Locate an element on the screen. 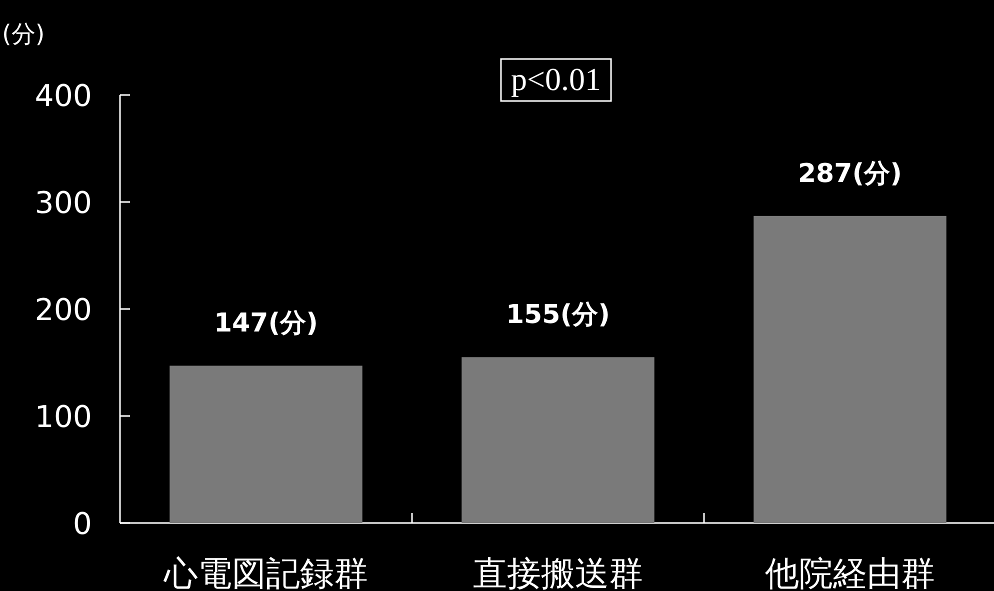 Image resolution: width=994 pixels, height=591 pixels. x-tick-label: 直接搬送群 is located at coordinates (558, 572).